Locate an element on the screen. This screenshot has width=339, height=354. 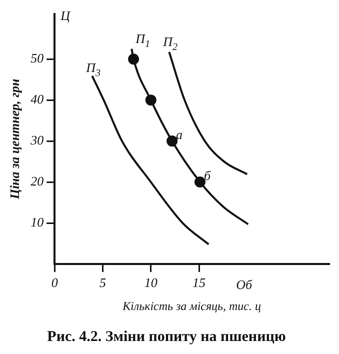
annotation: Ц is located at coordinates (65, 15).